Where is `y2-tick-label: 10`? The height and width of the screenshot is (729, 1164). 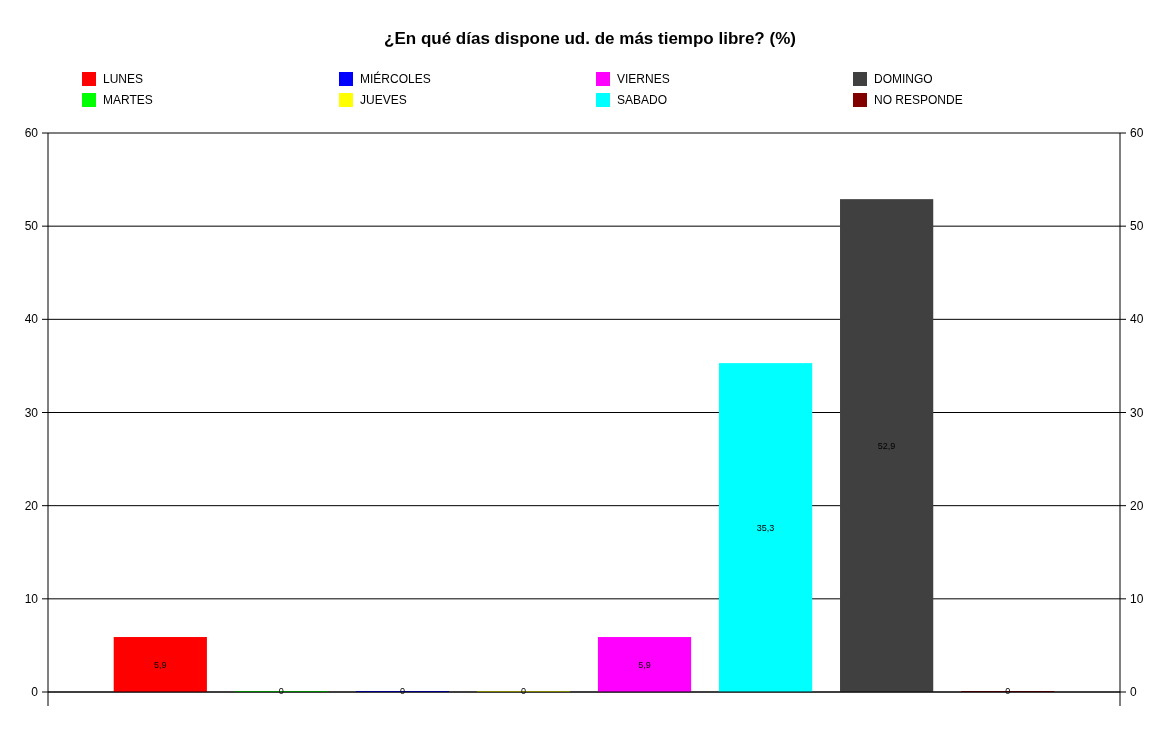 y2-tick-label: 10 is located at coordinates (1137, 598).